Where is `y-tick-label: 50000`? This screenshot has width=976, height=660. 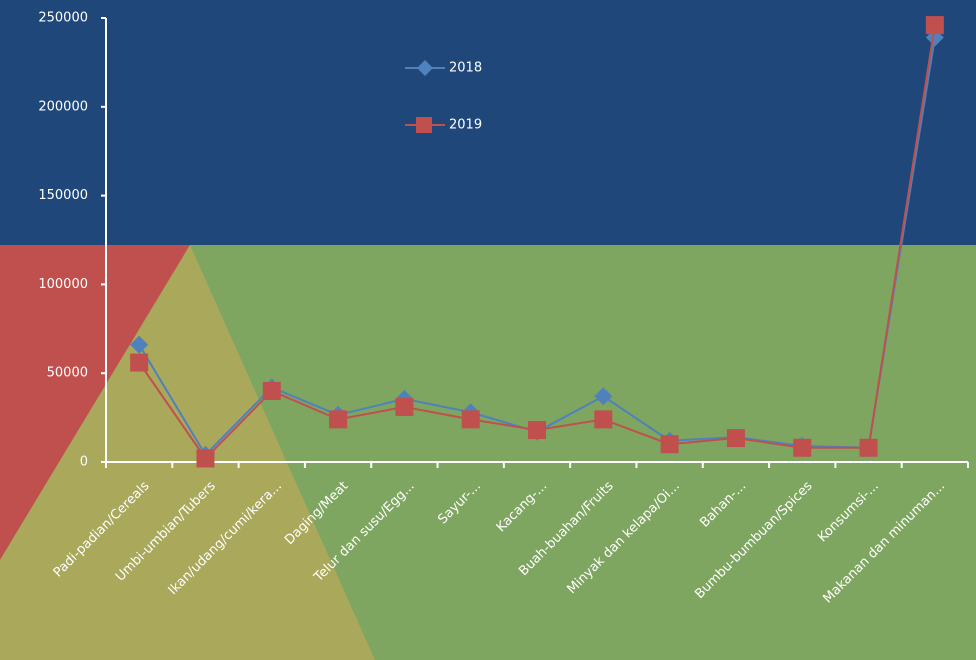
y-tick-label: 50000 is located at coordinates (67, 373).